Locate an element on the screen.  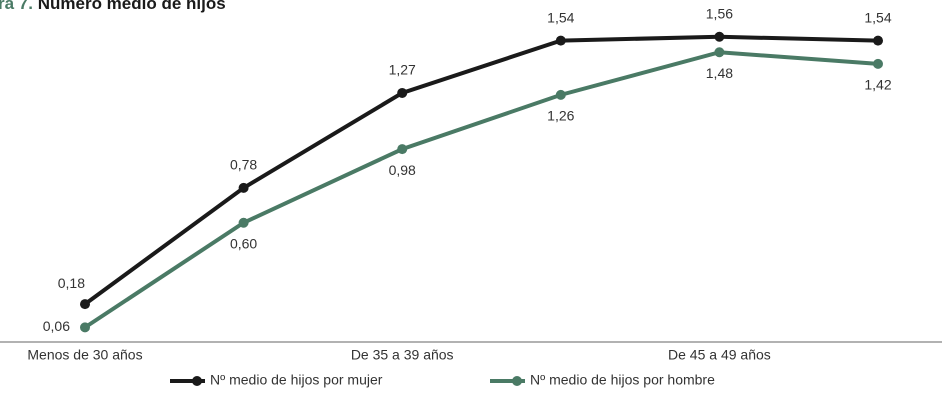
data-label: 1,27 is located at coordinates (402, 70).